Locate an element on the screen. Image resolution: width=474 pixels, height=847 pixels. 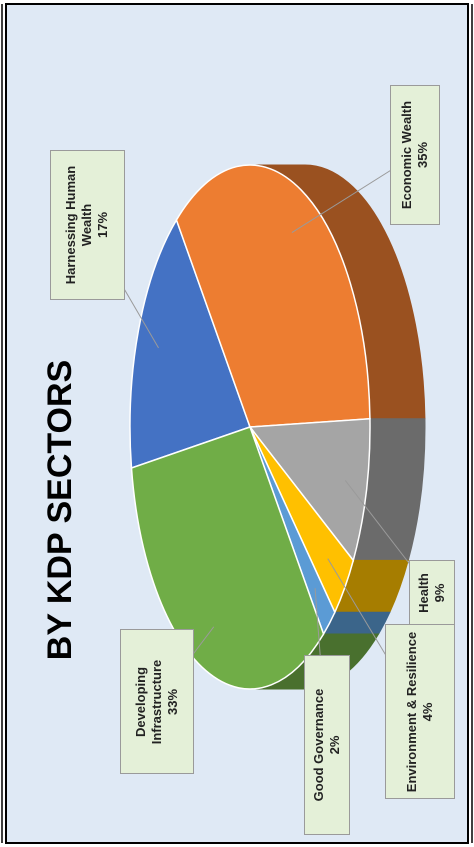
data-label: Health 9% is located at coordinates (432, 593).